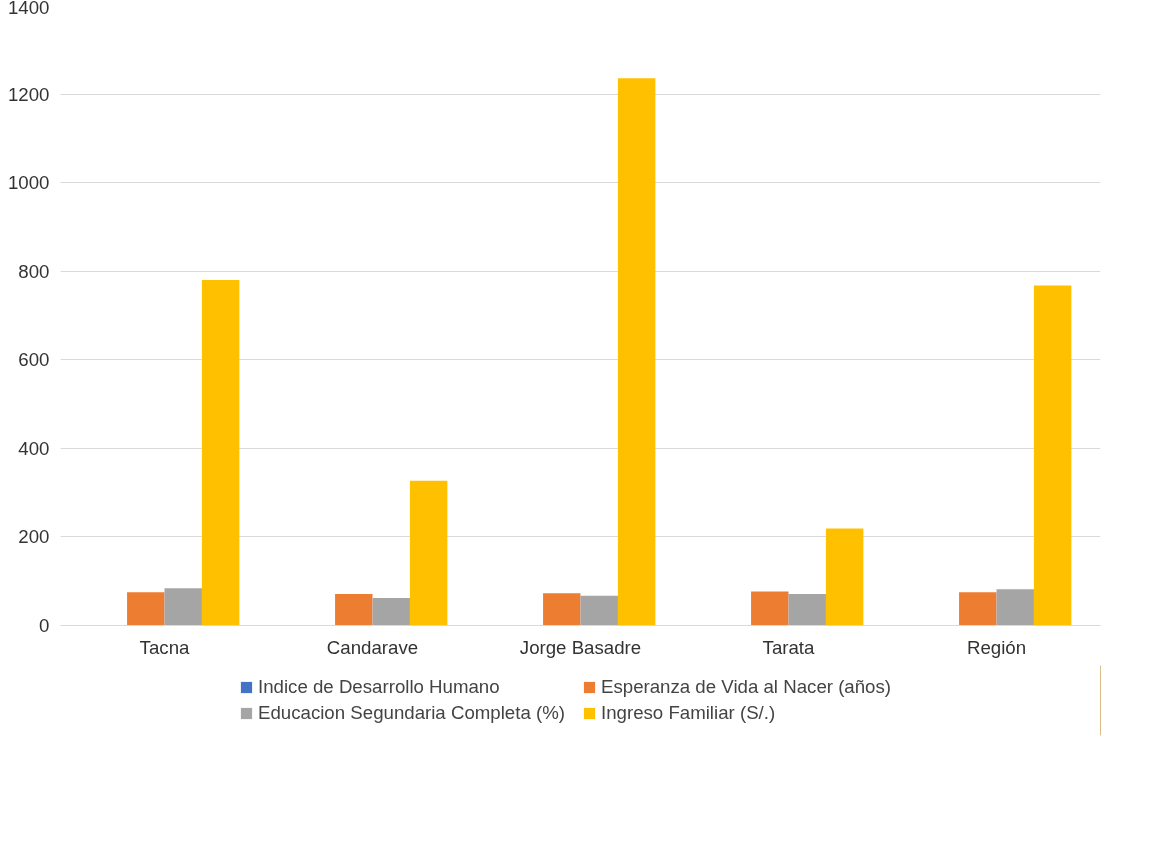  I want to click on y-tick-label: 1400, so click(29, 9).